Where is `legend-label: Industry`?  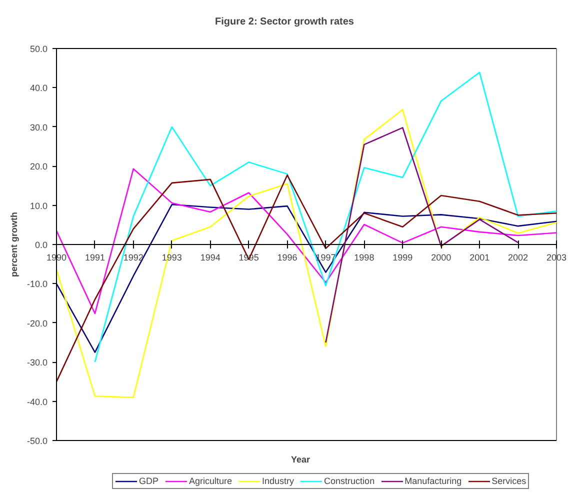
legend-label: Industry is located at coordinates (278, 481).